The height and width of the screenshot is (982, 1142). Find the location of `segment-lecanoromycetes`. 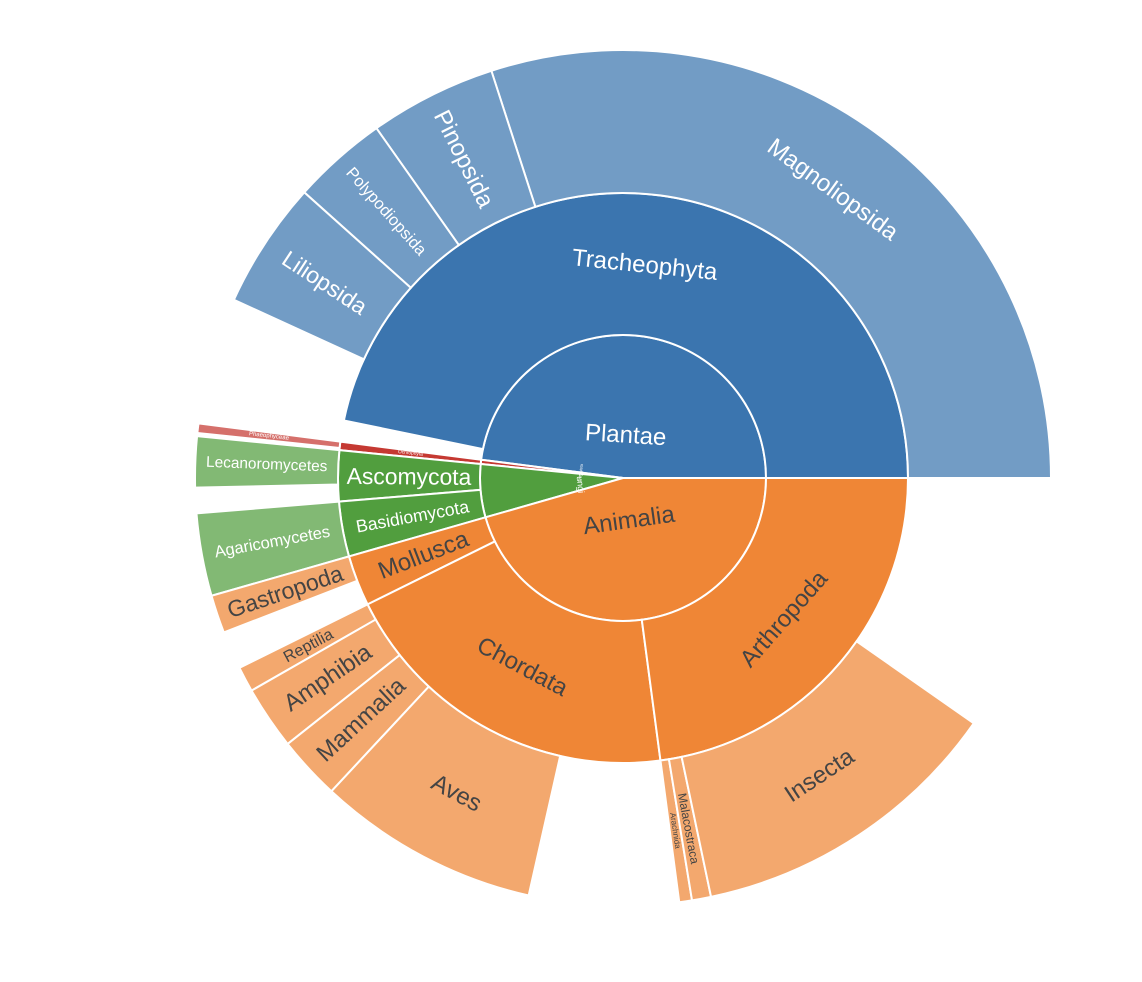

segment-lecanoromycetes is located at coordinates (267, 462).